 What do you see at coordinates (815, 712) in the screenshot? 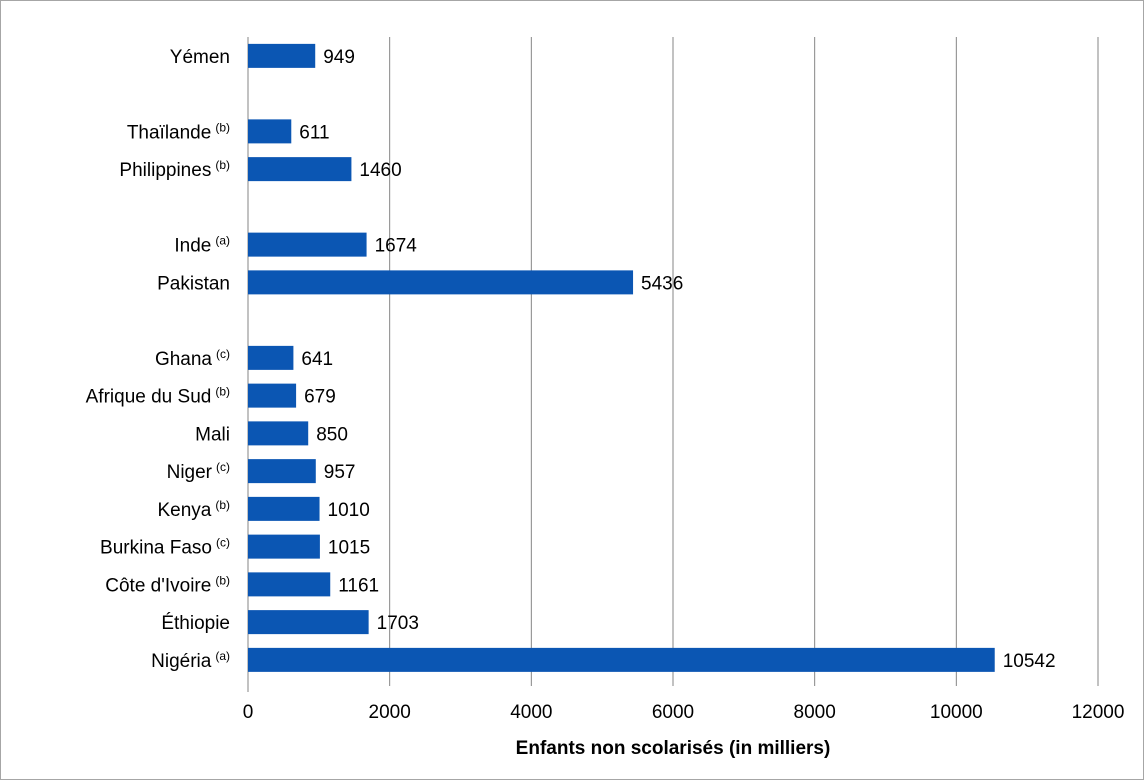
I see `x-tick-label: 8000` at bounding box center [815, 712].